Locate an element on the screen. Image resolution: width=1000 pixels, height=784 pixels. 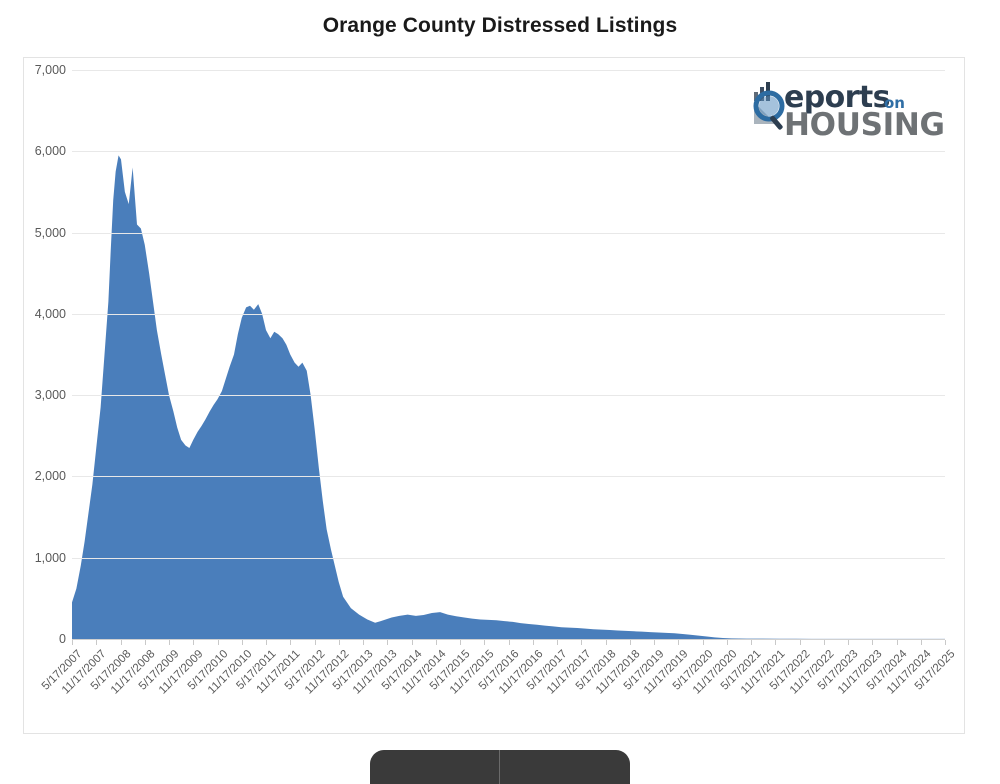
reports-on-housing-logo: eports on HOUSING is located at coordinates (846, 111).